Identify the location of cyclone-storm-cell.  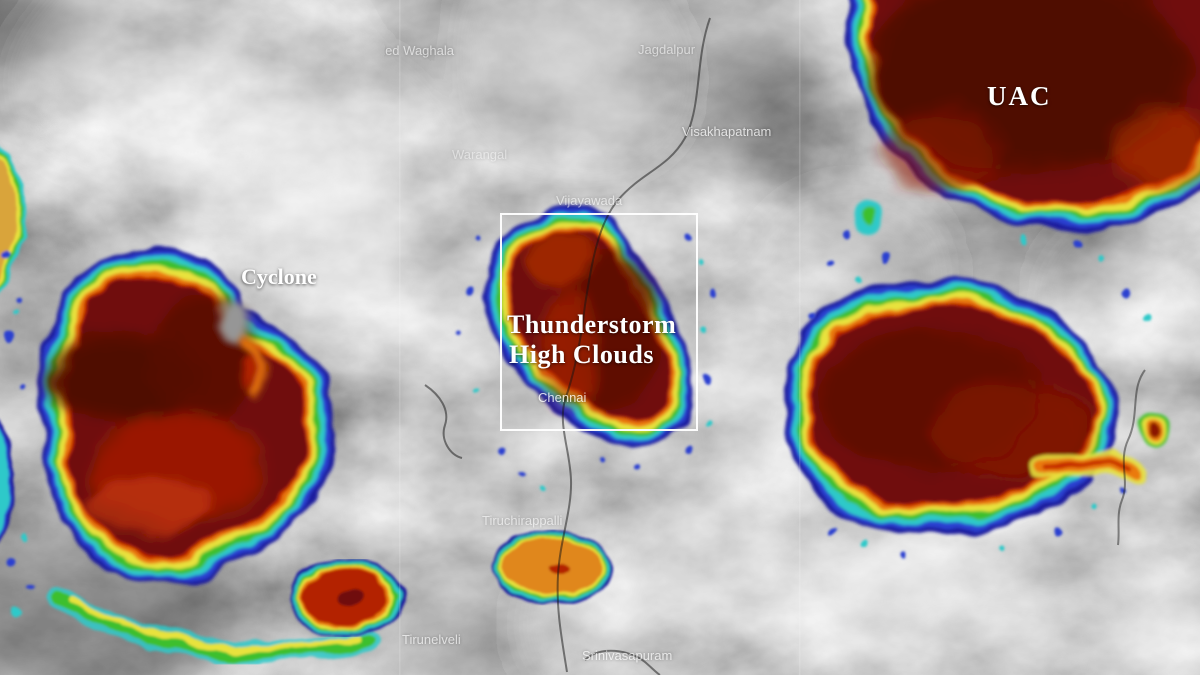
(179, 417).